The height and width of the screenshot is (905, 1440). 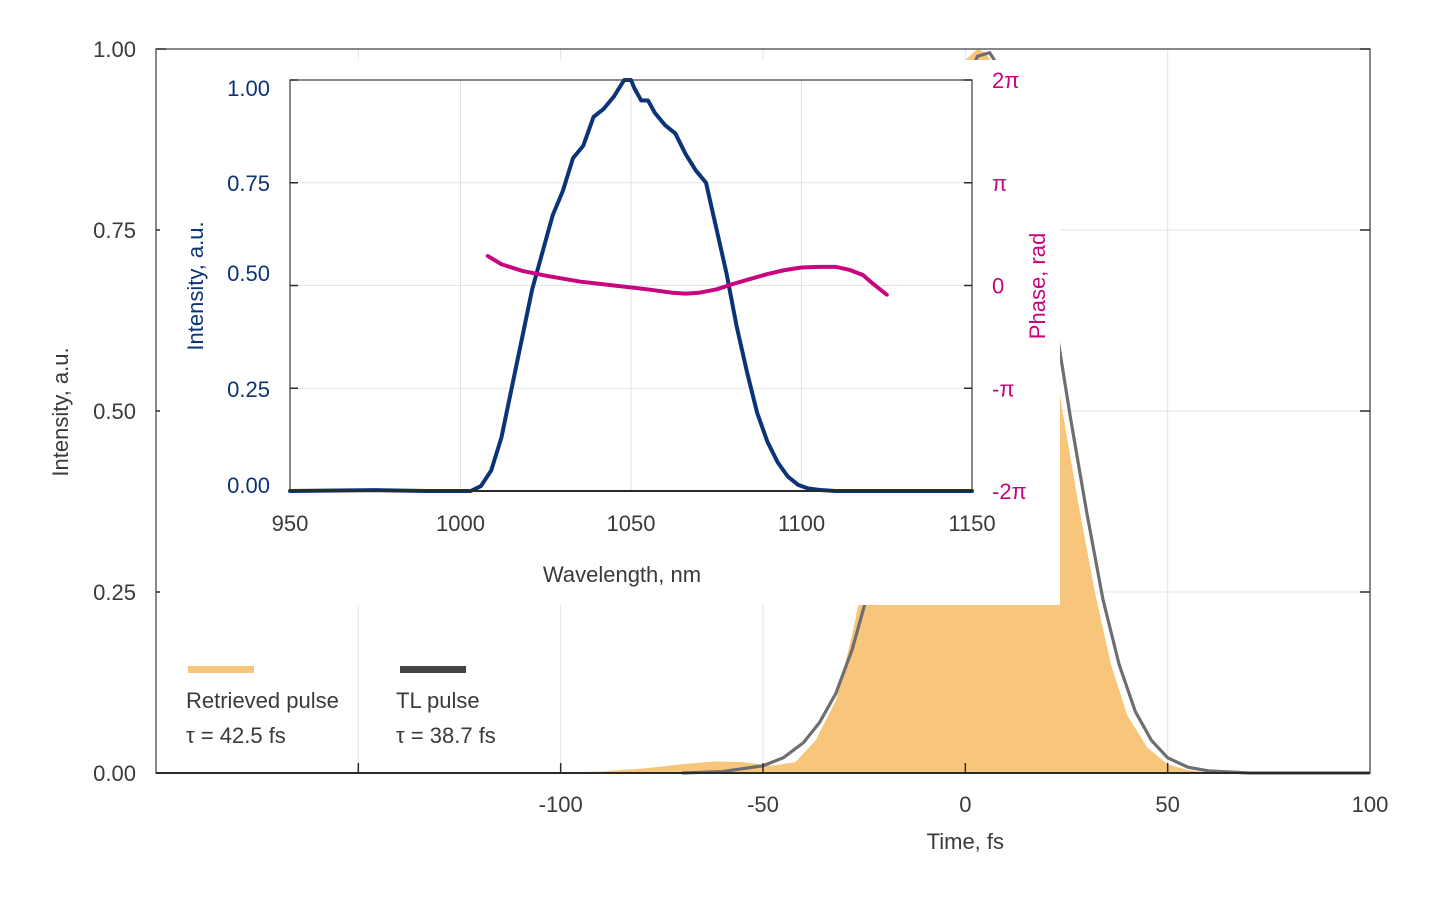 What do you see at coordinates (763, 804) in the screenshot?
I see `main-x-tick-label: -50` at bounding box center [763, 804].